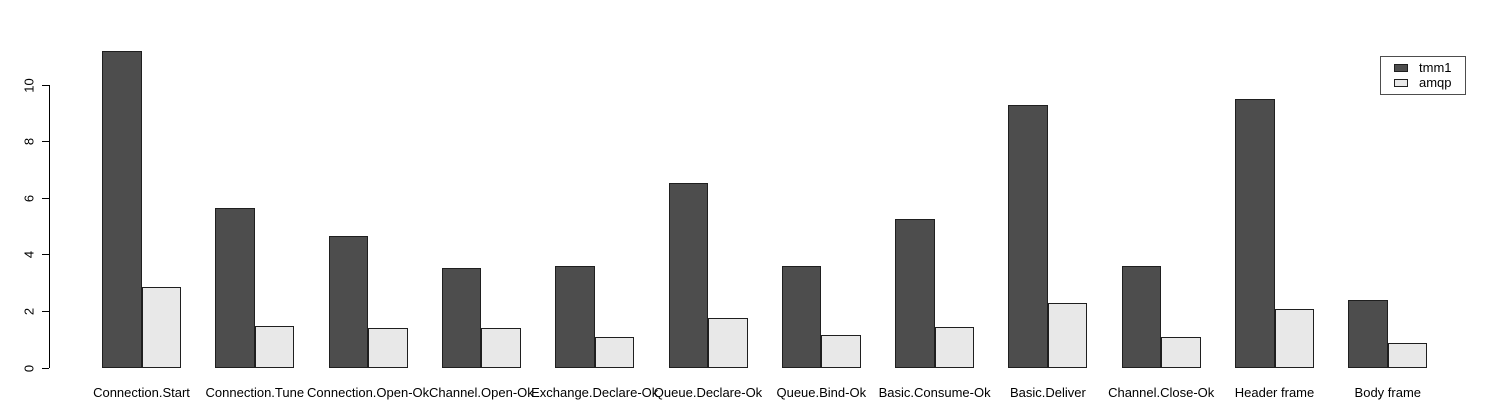 This screenshot has height=415, width=1500. What do you see at coordinates (1435, 82) in the screenshot?
I see `legend-label: amqp` at bounding box center [1435, 82].